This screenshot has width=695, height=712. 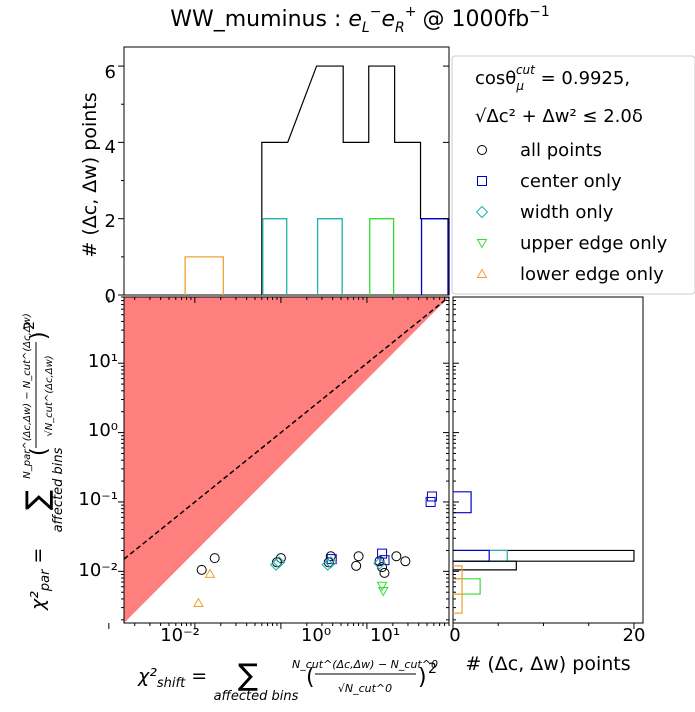 What do you see at coordinates (482, 150) in the screenshot?
I see `legend-marker-circle` at bounding box center [482, 150].